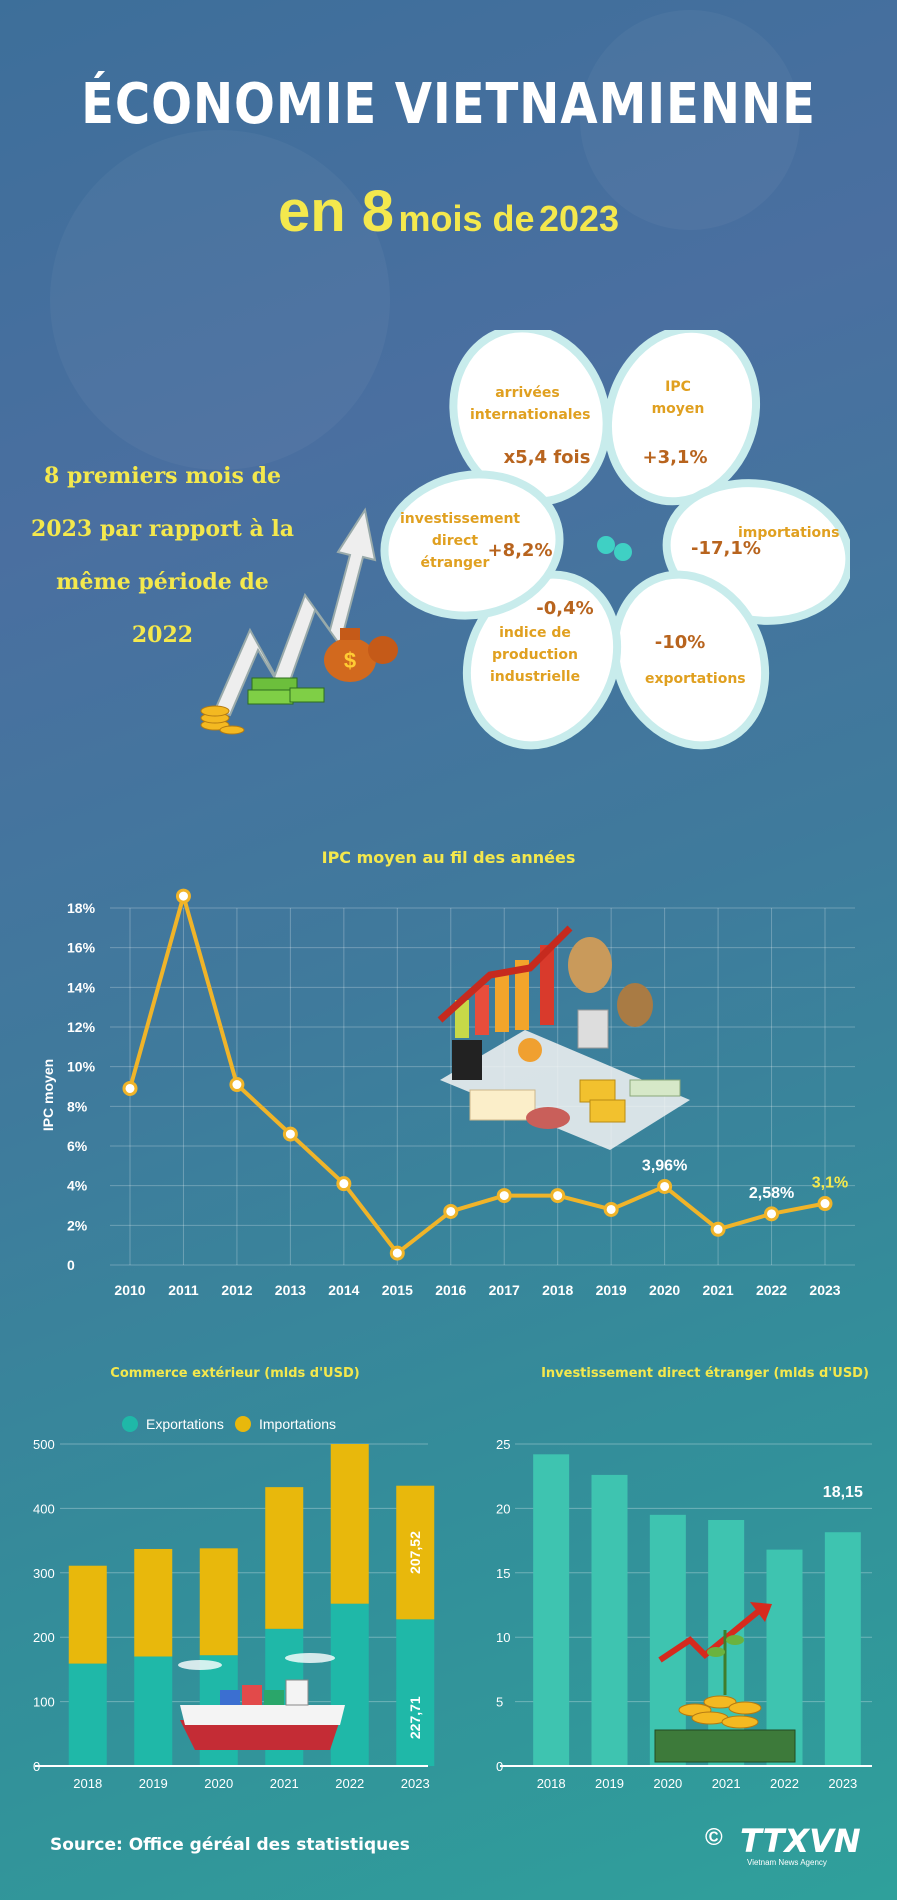 Image resolution: width=897 pixels, height=1900 pixels. What do you see at coordinates (251, 1605) in the screenshot?
I see `trade-bars` at bounding box center [251, 1605].